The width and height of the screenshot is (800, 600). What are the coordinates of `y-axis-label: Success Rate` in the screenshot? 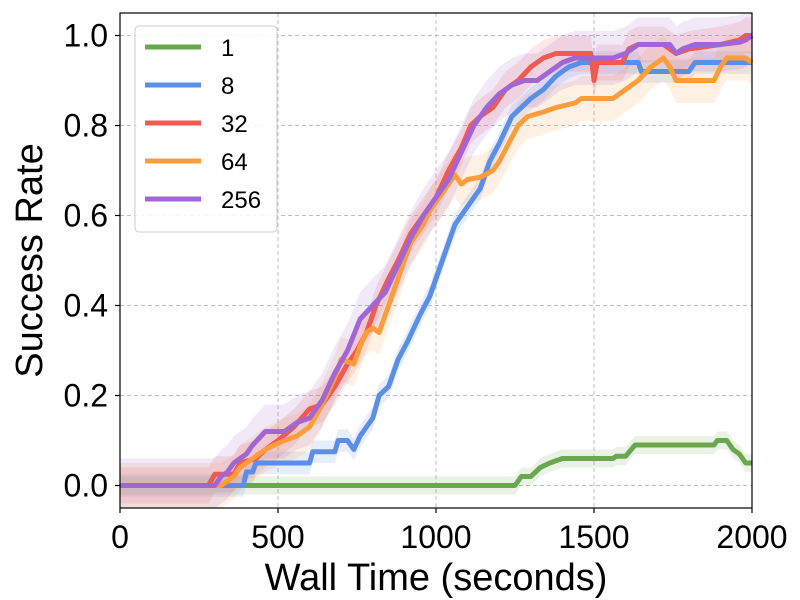 It's located at (30, 260).